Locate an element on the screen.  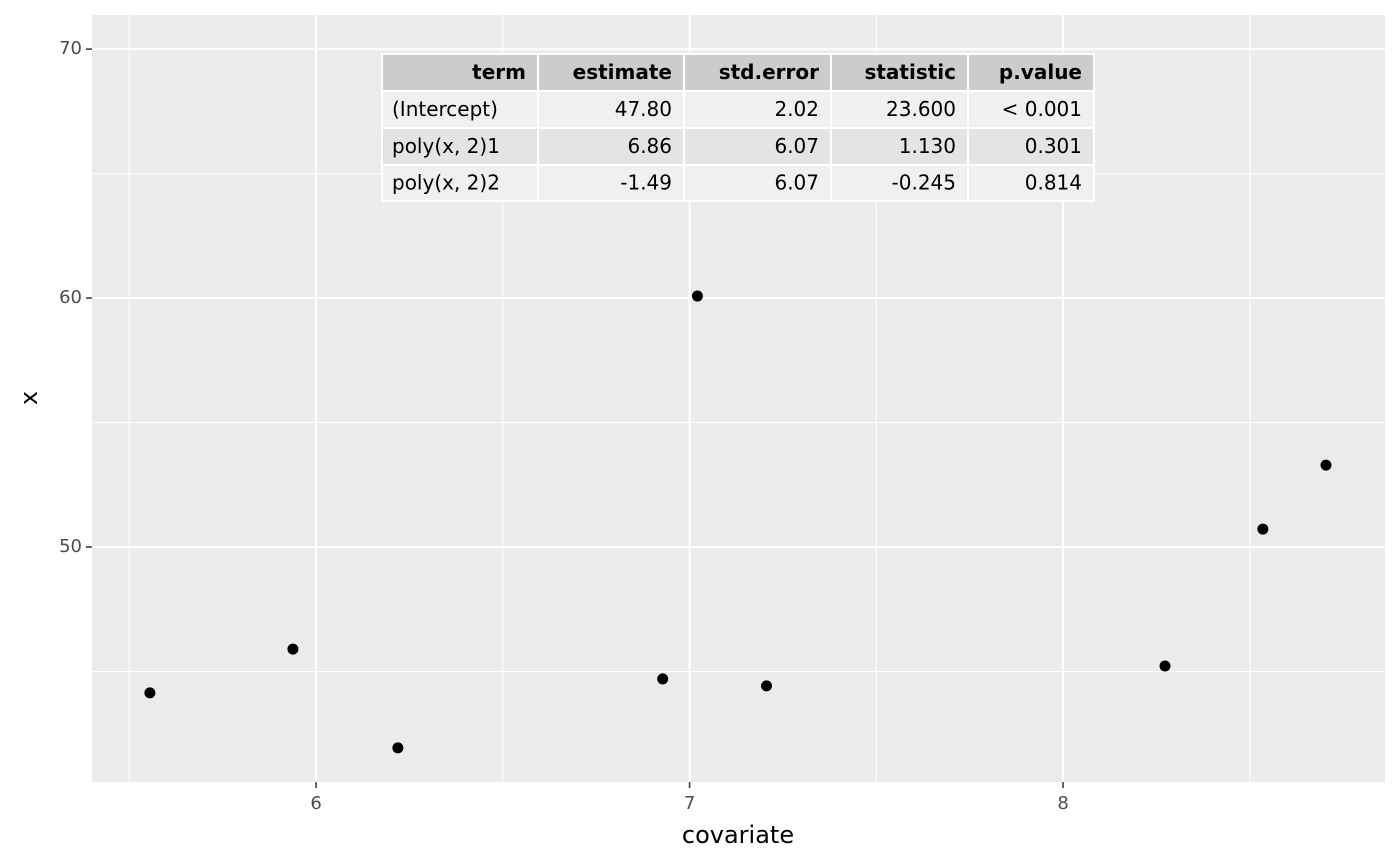
table-text: -0.245 is located at coordinates (924, 183).